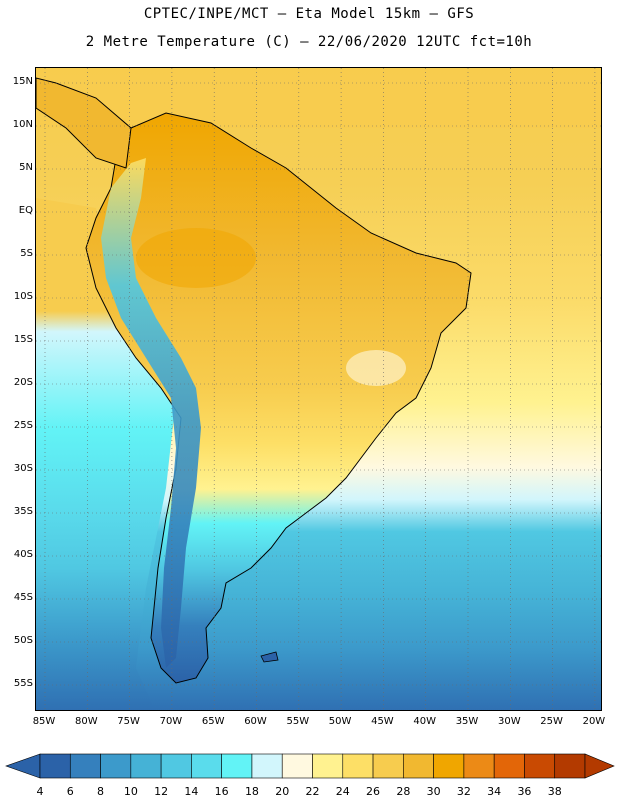 The image size is (618, 800). I want to click on legend-label: 38, so click(554, 791).